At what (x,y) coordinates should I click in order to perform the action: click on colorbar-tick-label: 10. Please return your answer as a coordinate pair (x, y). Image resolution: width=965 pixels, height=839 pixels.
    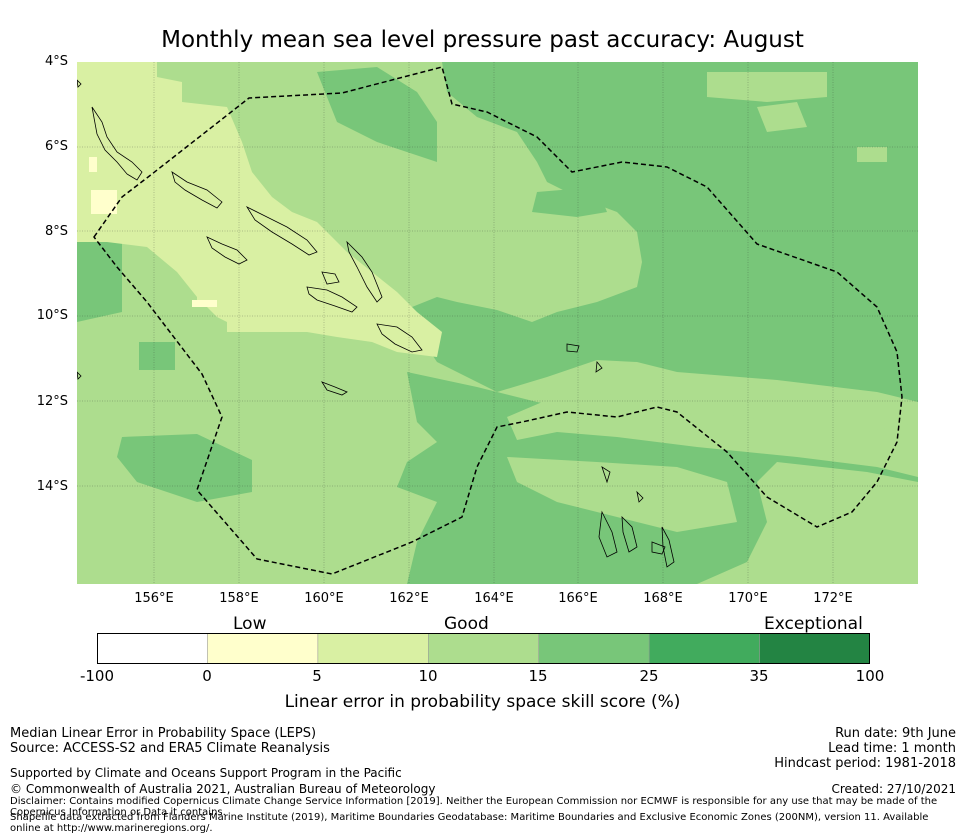
    Looking at the image, I should click on (428, 676).